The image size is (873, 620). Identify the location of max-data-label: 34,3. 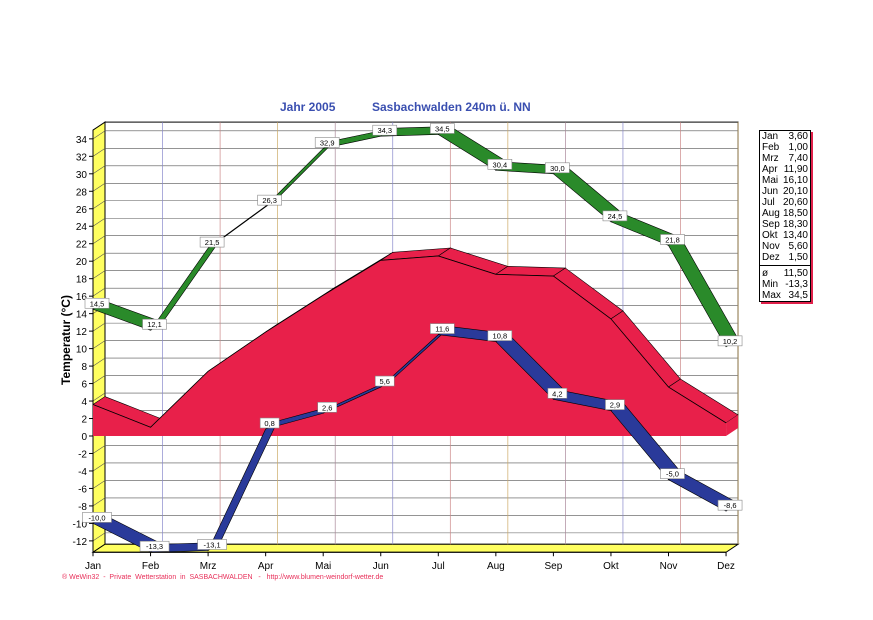
(384, 130).